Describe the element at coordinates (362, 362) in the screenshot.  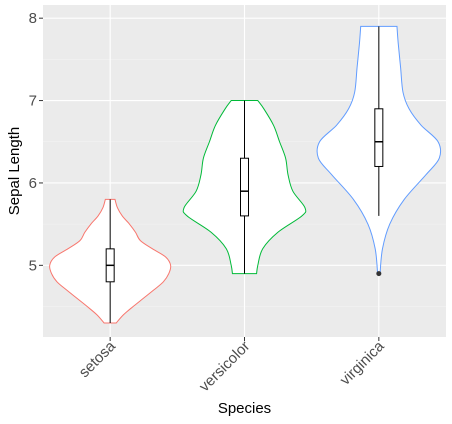
I see `x-tick-label: virginica` at that location.